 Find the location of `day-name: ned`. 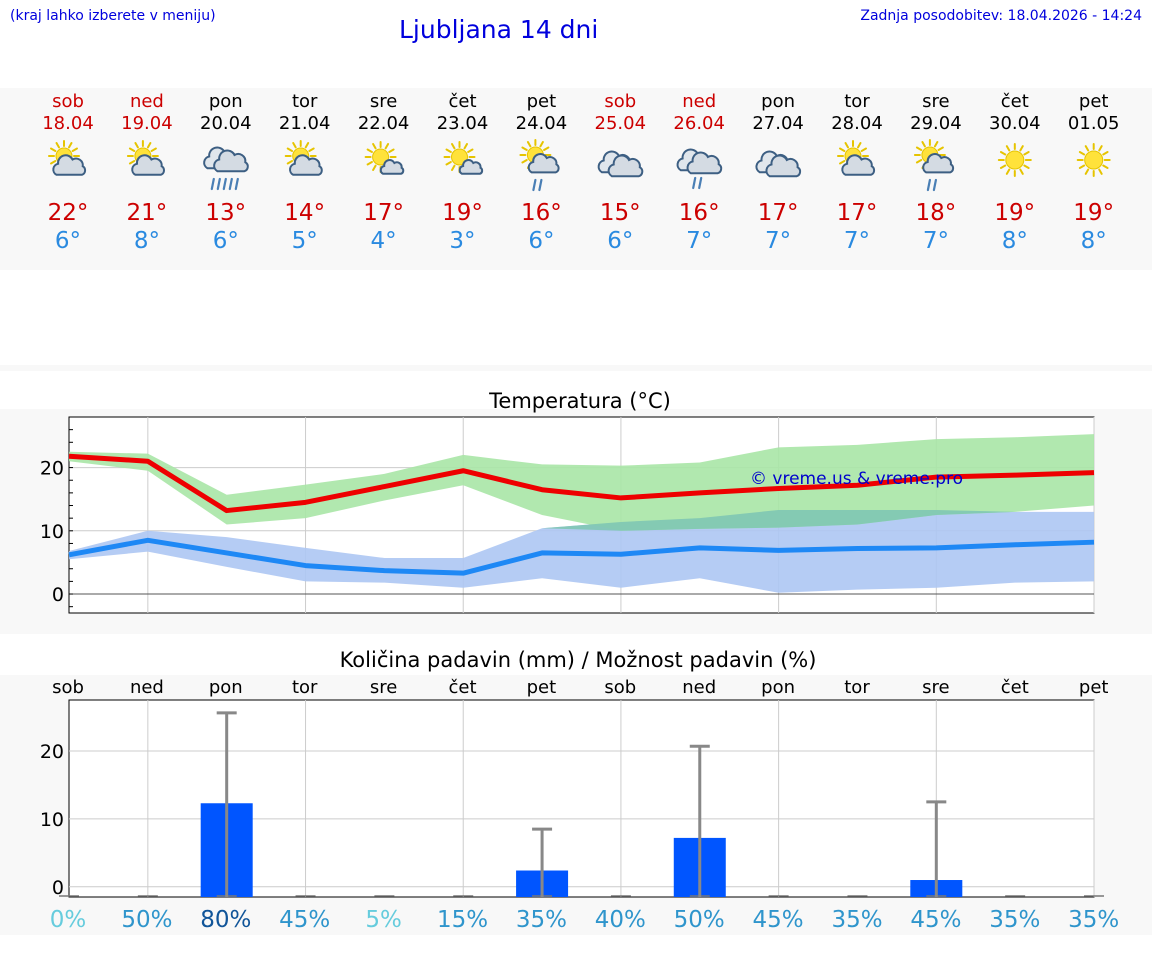

day-name: ned is located at coordinates (699, 101).